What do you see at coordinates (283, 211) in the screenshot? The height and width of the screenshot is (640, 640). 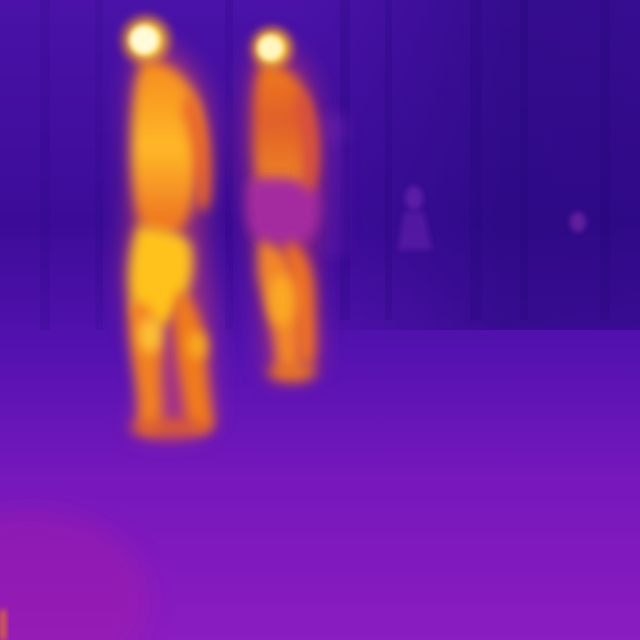 I see `person-right-shorts` at bounding box center [283, 211].